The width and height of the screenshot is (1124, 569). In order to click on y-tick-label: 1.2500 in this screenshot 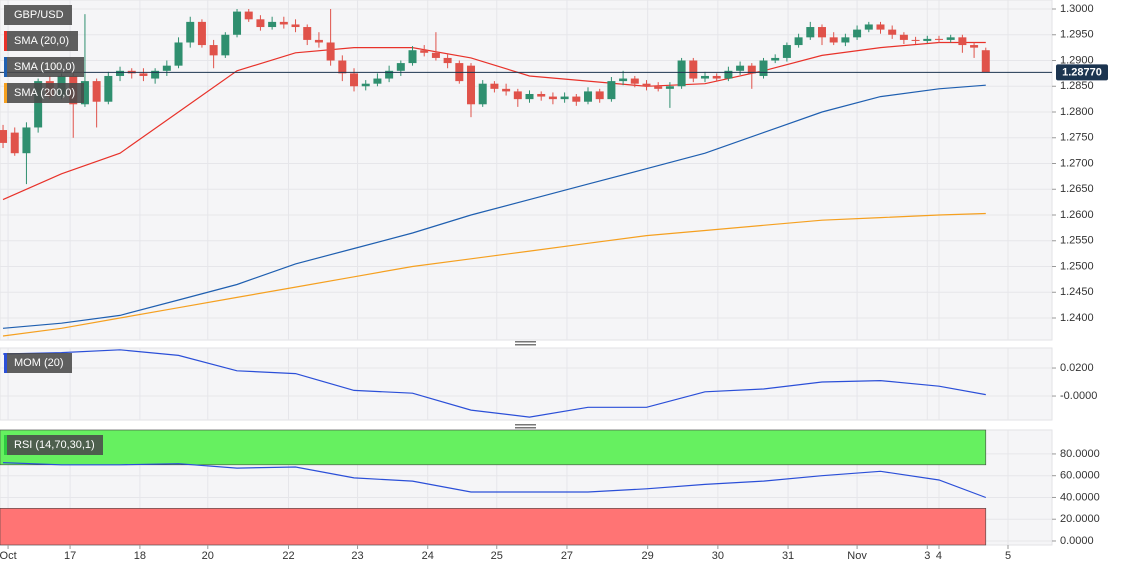, I will do `click(1077, 266)`.